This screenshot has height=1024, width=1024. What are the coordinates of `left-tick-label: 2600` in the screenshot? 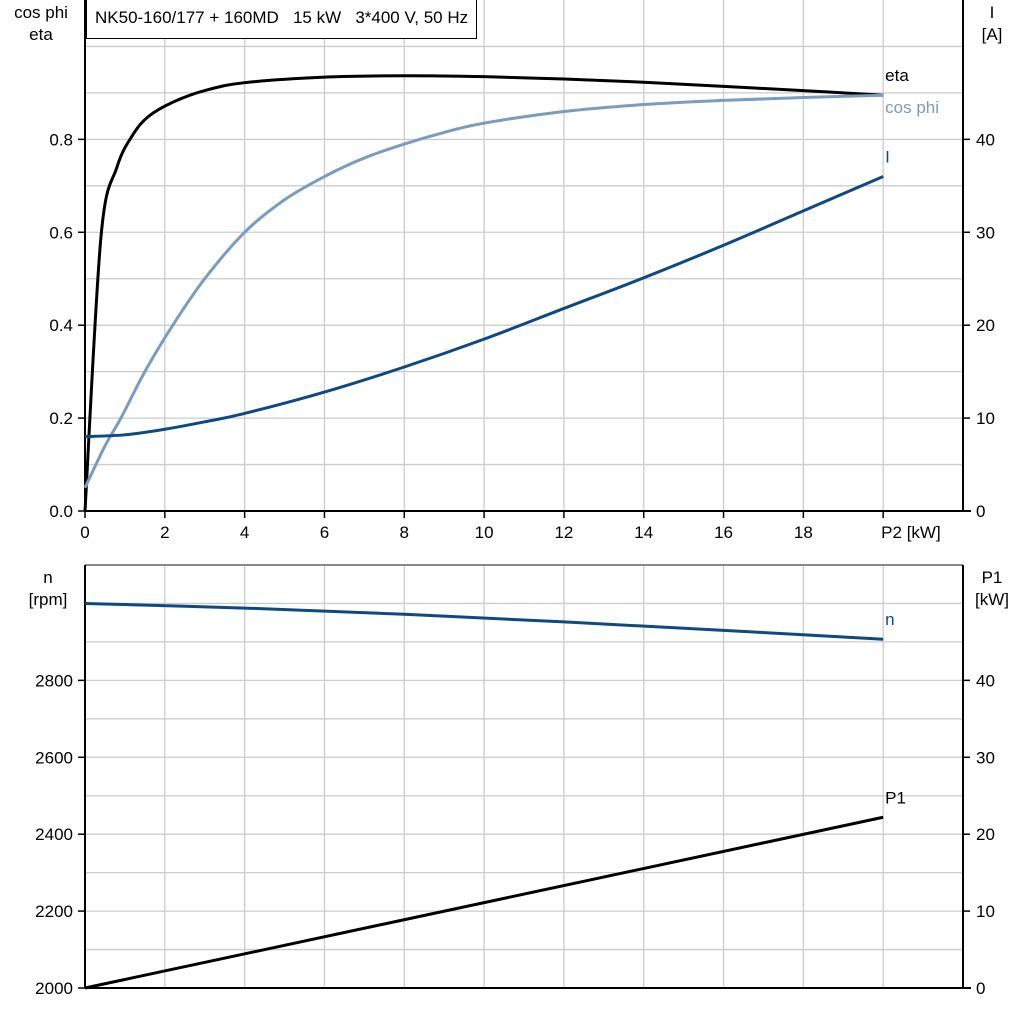 It's located at (54, 757).